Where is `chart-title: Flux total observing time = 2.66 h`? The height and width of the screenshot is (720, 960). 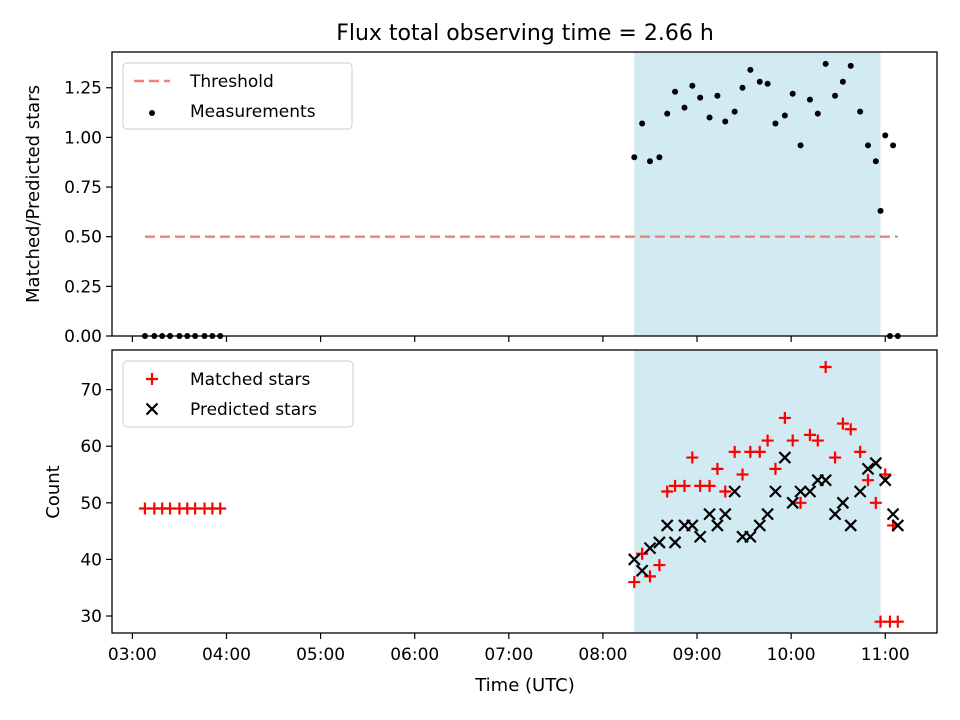
chart-title: Flux total observing time = 2.66 h is located at coordinates (525, 33).